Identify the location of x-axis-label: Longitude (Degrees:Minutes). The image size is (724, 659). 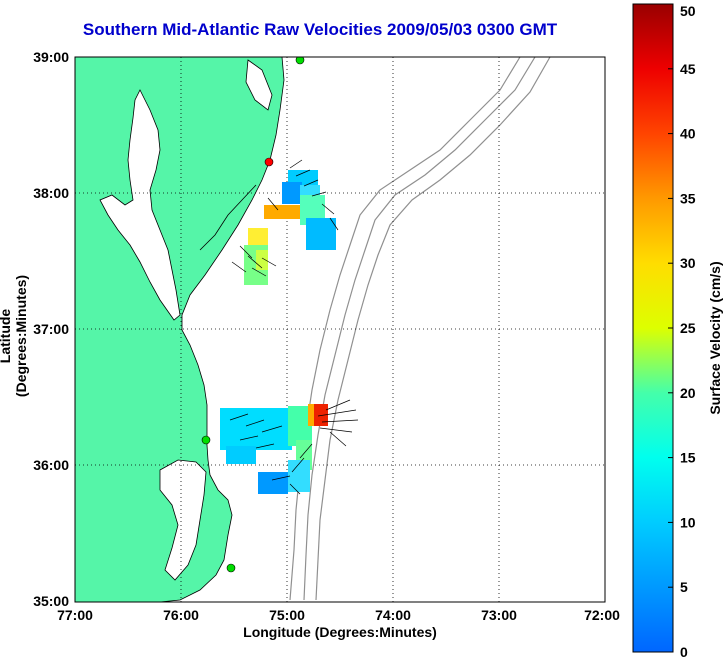
(340, 632).